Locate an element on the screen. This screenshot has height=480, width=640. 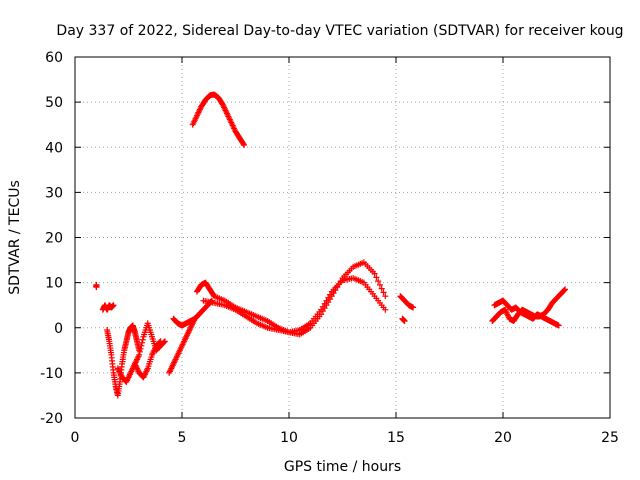
y-tick-label: 0 is located at coordinates (58, 329).